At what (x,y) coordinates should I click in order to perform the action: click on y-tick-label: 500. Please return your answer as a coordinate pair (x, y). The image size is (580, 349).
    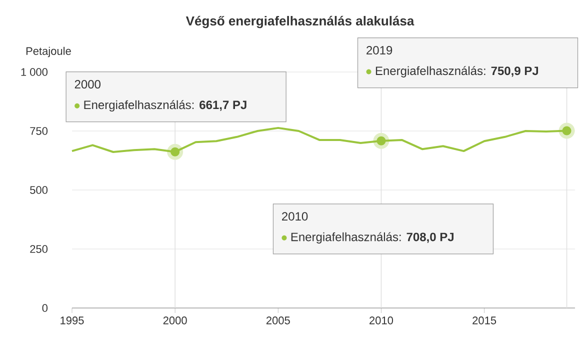
    Looking at the image, I should click on (39, 190).